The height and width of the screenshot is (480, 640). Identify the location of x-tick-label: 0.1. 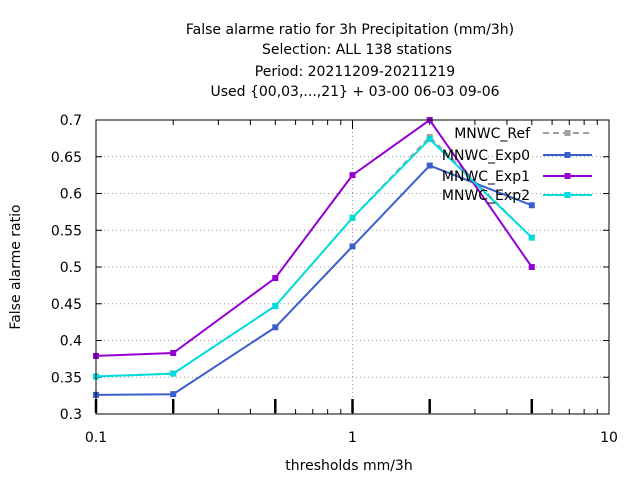
(96, 438).